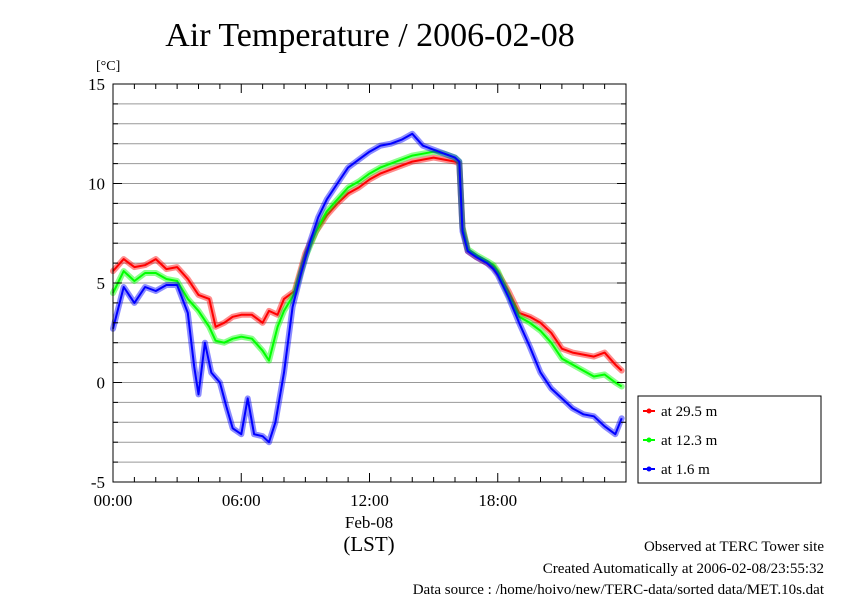 This screenshot has width=842, height=595. I want to click on footer-site: Observed at TERC Tower site, so click(734, 547).